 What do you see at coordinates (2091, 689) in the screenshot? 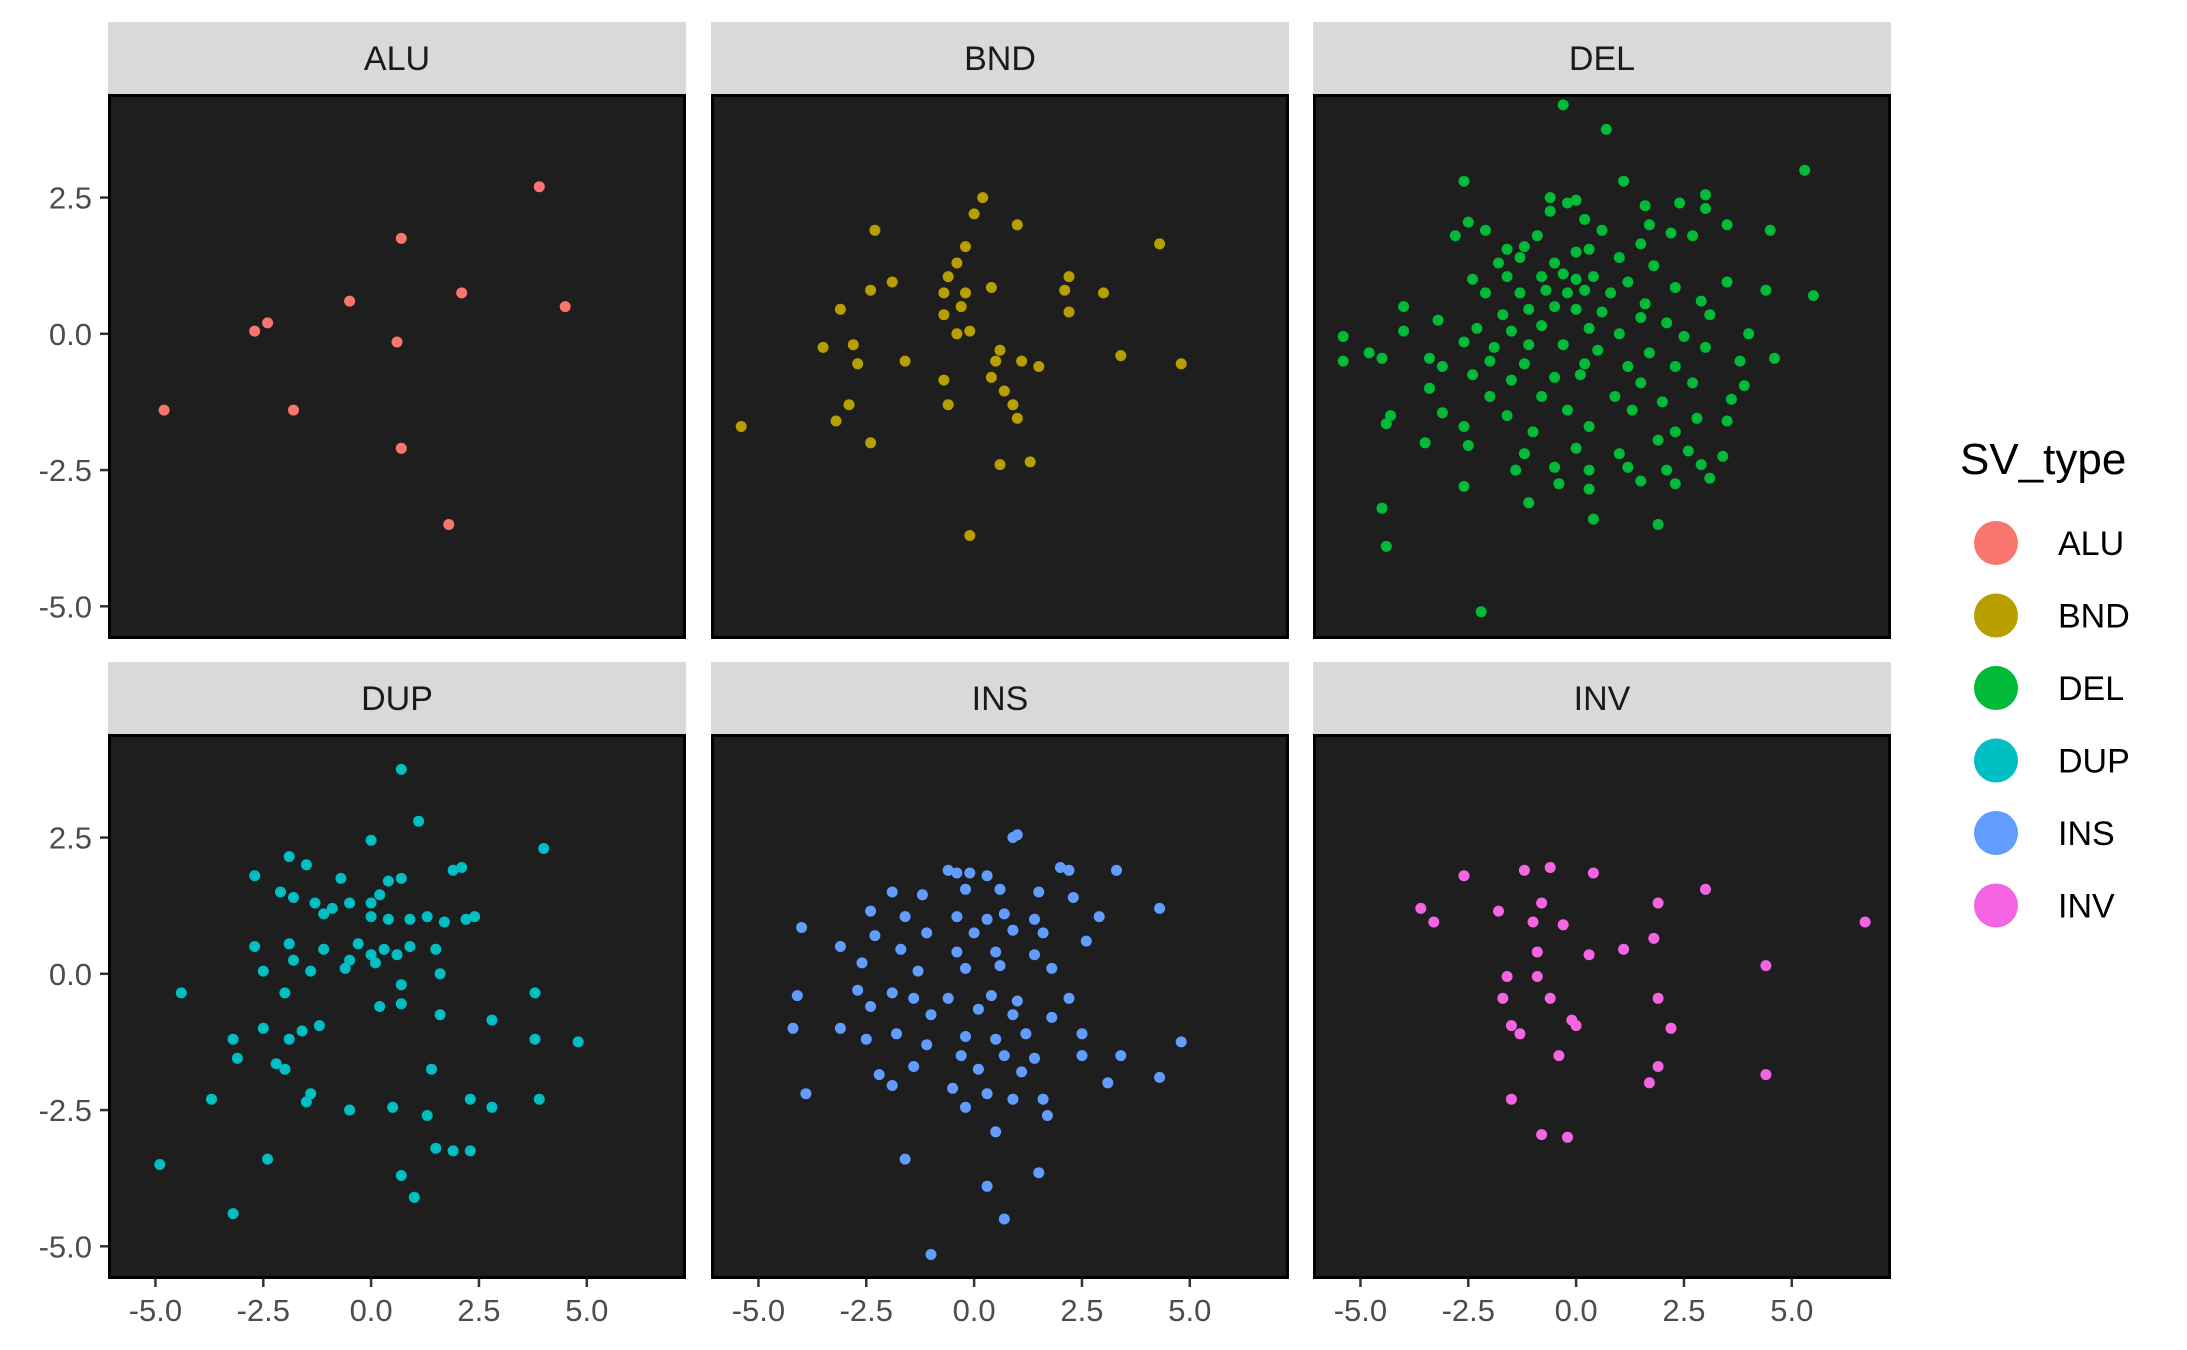
I see `legend-label-del: DEL` at bounding box center [2091, 689].